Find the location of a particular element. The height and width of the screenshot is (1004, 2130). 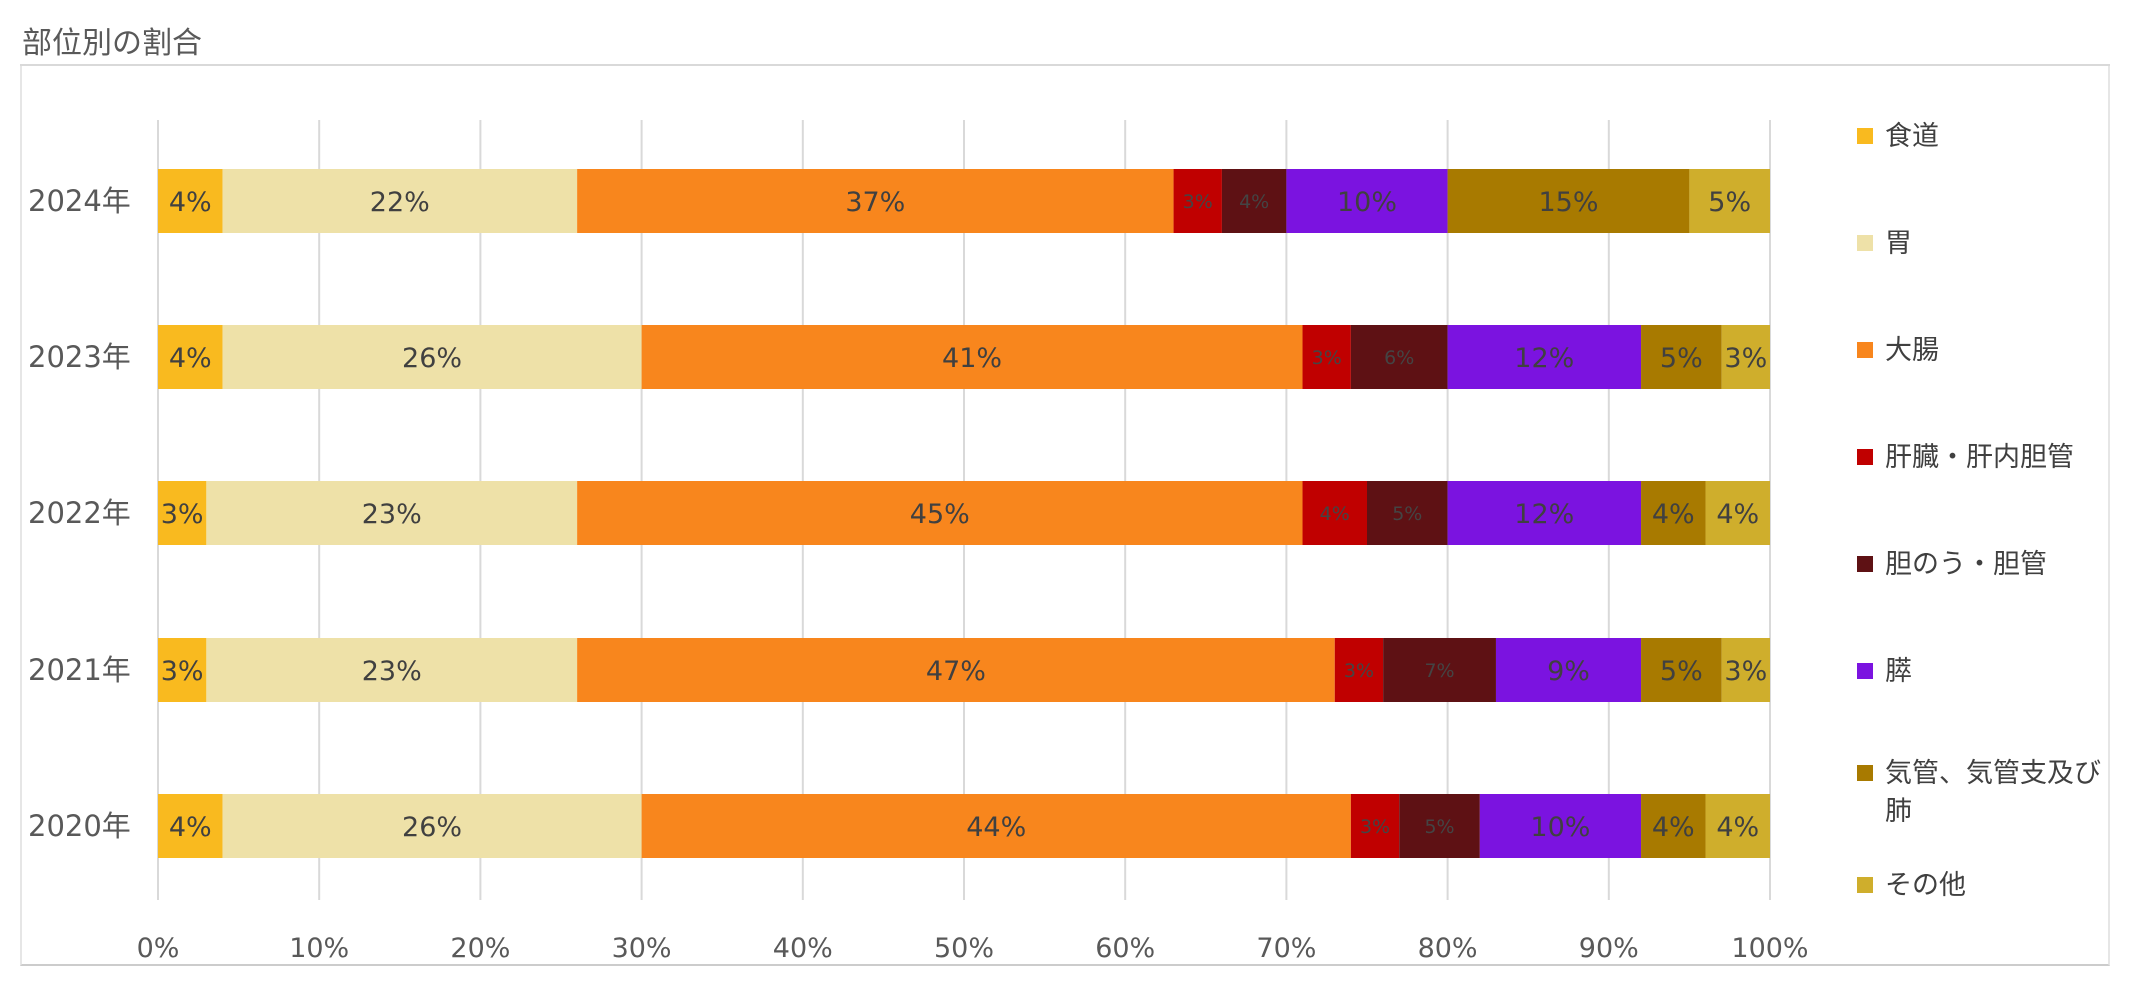

data-label: 37% is located at coordinates (875, 202).